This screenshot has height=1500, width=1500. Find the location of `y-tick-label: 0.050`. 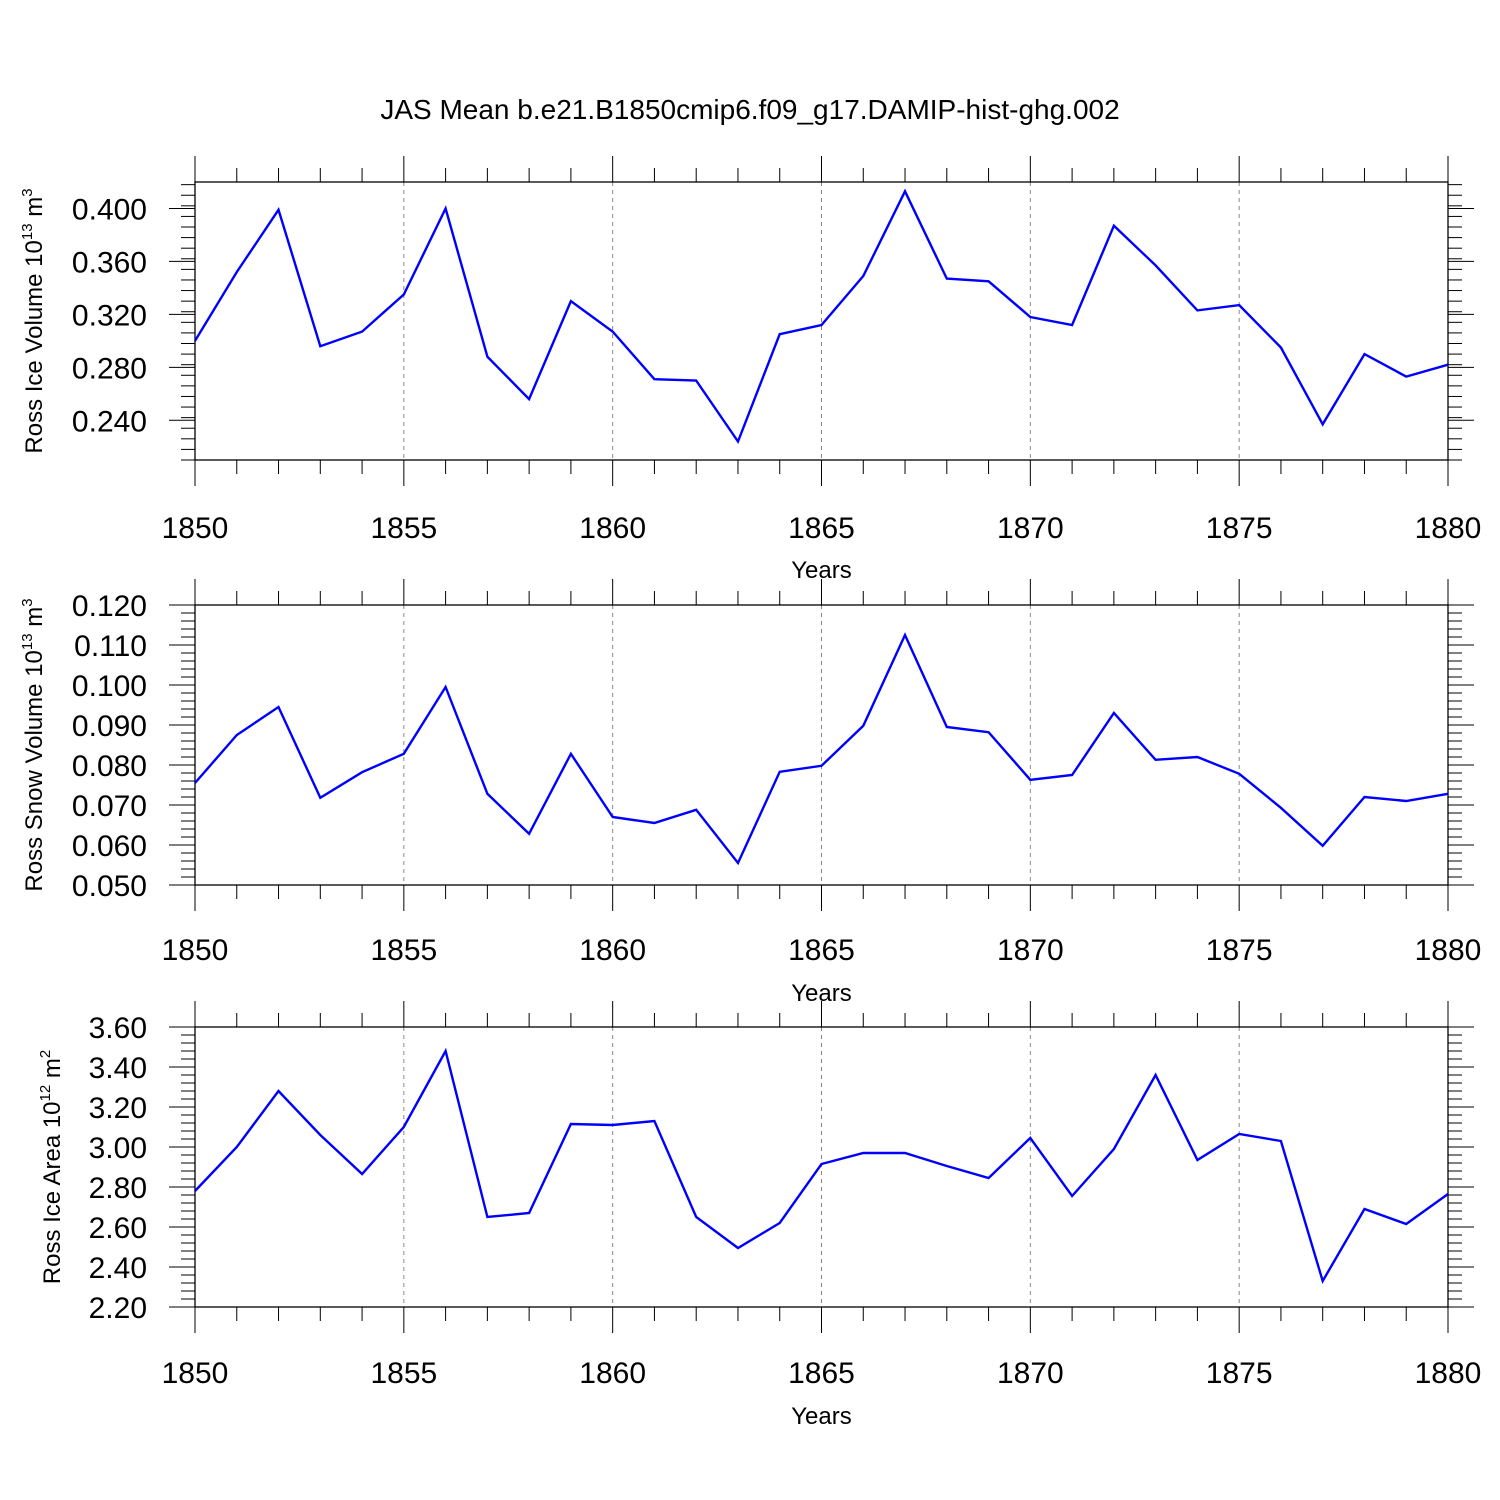

y-tick-label: 0.050 is located at coordinates (109, 886).